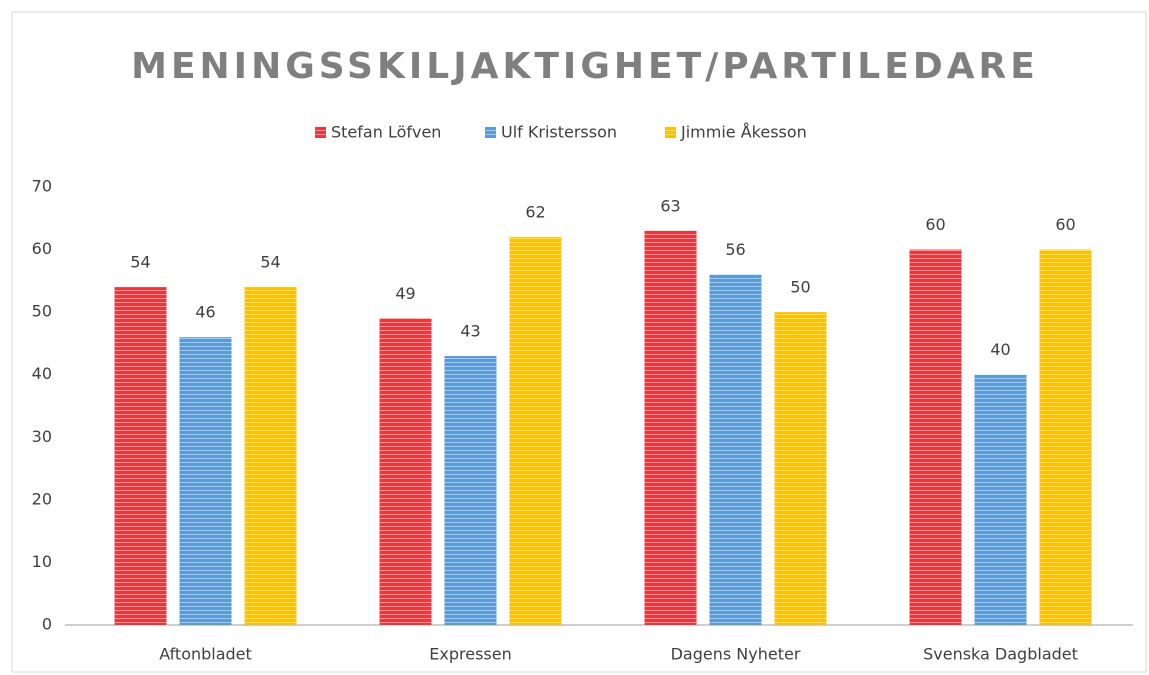 The width and height of the screenshot is (1149, 675). I want to click on data-label: 50, so click(800, 287).